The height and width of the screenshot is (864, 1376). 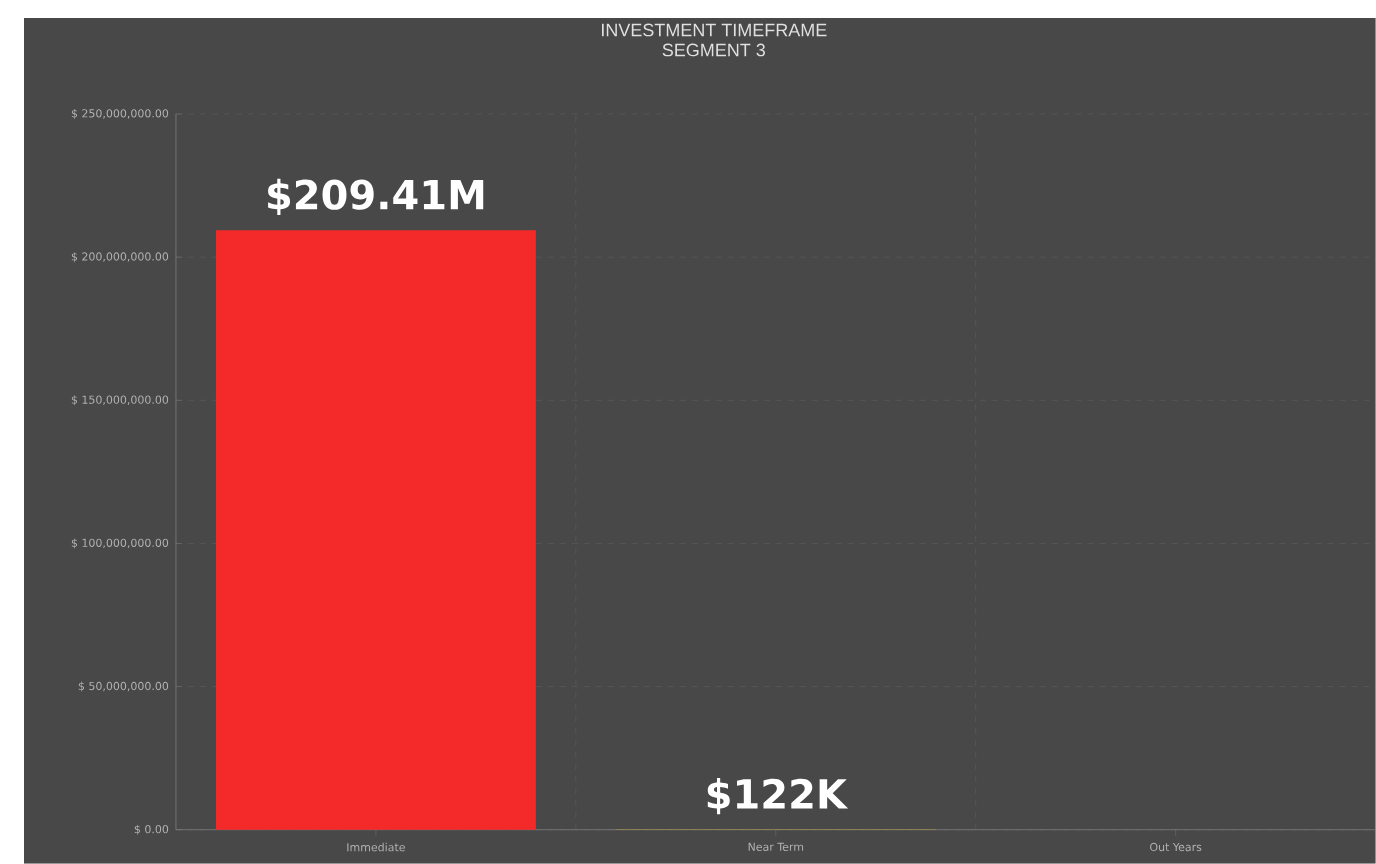 What do you see at coordinates (714, 30) in the screenshot?
I see `chart-title: INVESTMENT TIMEFRAME` at bounding box center [714, 30].